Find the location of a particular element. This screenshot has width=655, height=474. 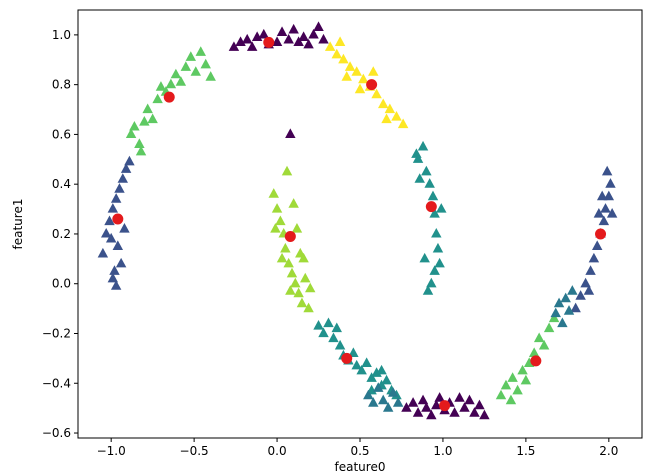

y-tick-label: −0.2 is located at coordinates (56, 333).